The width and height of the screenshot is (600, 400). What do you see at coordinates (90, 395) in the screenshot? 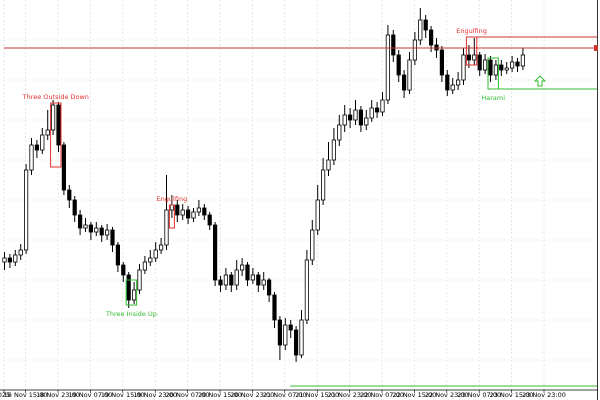
I see `x-tick-label: 19 Nov 07:00` at bounding box center [90, 395].